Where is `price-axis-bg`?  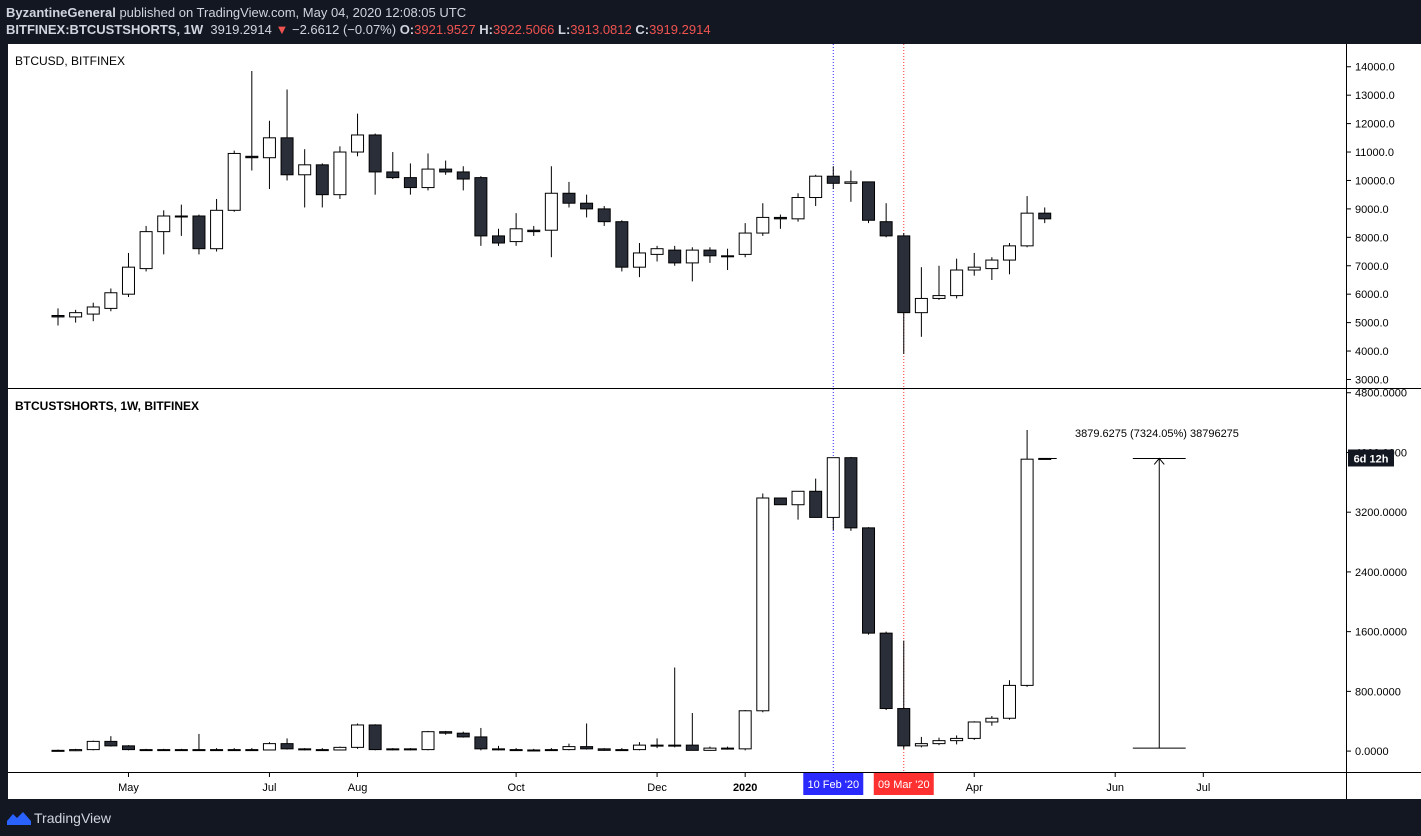
price-axis-bg is located at coordinates (1384, 408).